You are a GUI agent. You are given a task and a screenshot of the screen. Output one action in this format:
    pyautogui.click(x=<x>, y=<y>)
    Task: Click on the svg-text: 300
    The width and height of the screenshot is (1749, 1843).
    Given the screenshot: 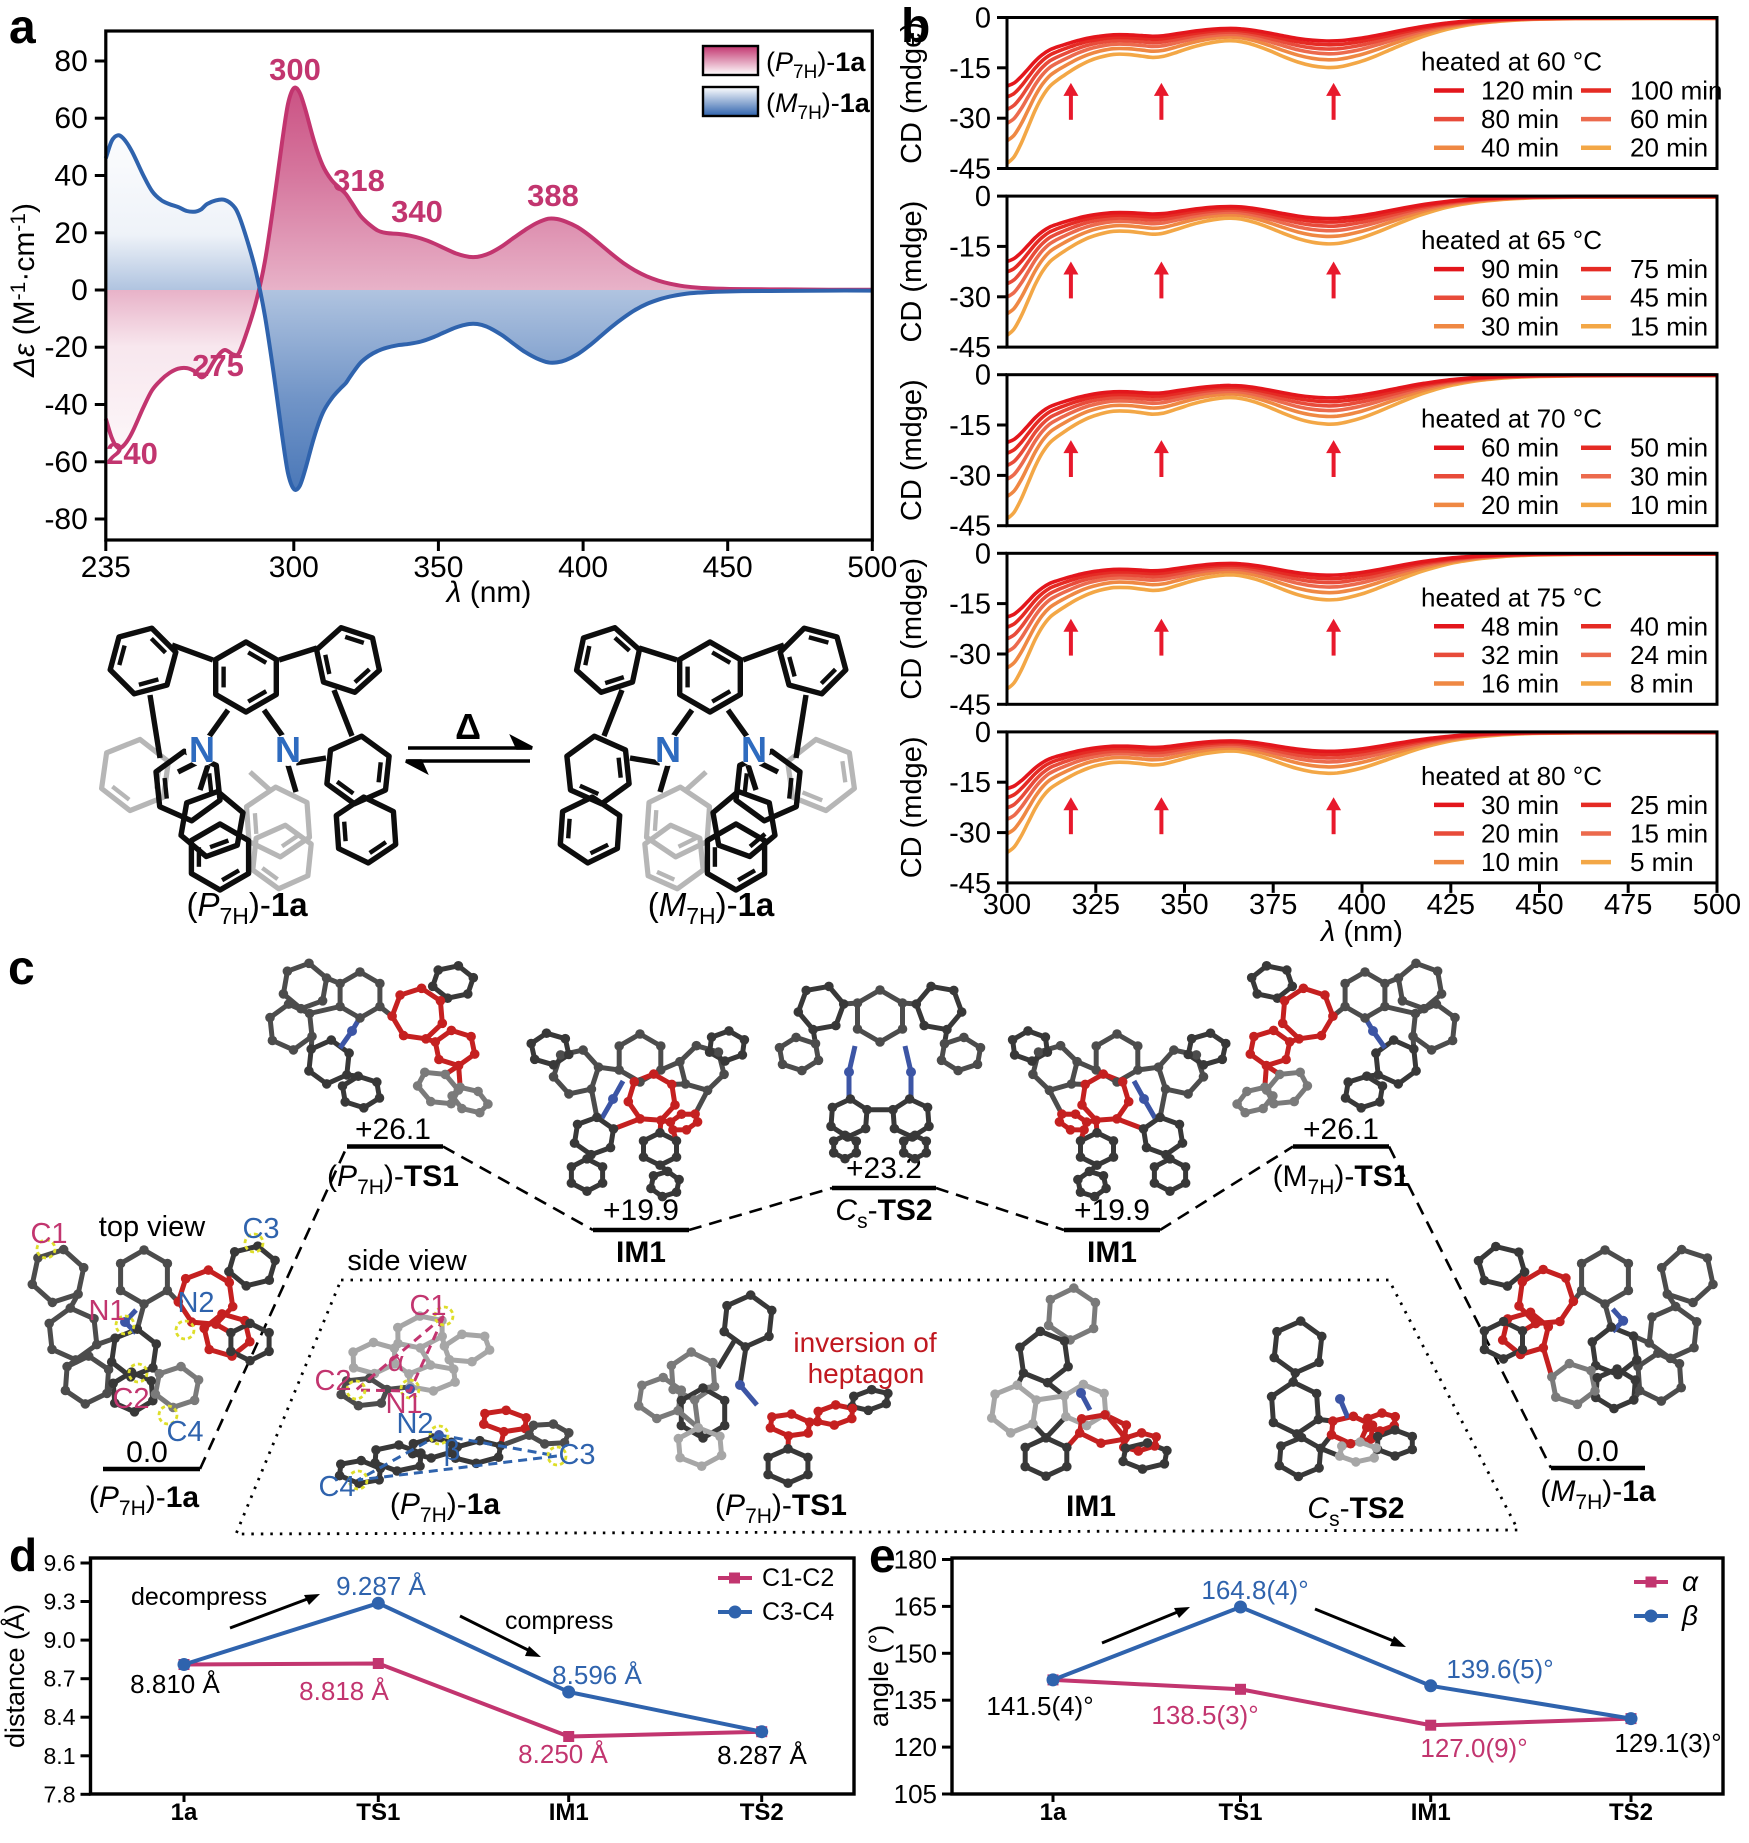 What is the action you would take?
    pyautogui.click(x=1007, y=905)
    